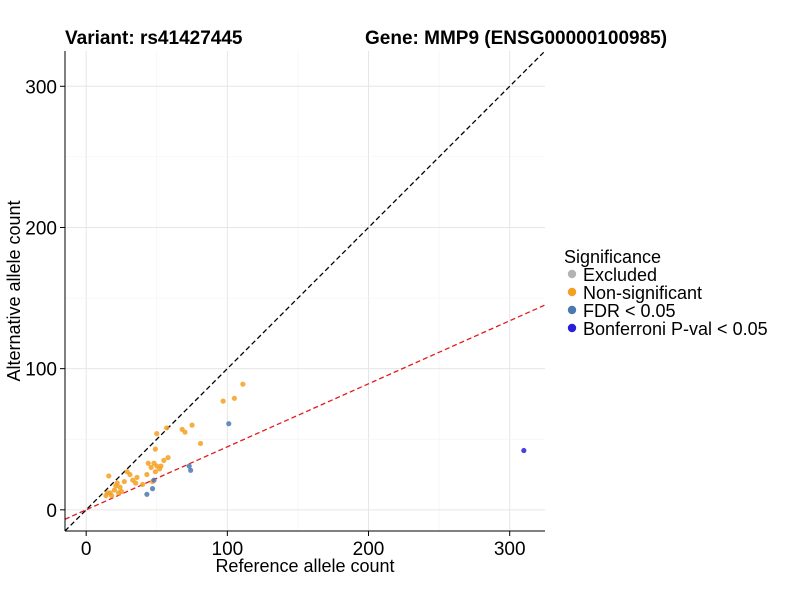  Describe the element at coordinates (572, 292) in the screenshot. I see `legend-key-non-significant` at that location.